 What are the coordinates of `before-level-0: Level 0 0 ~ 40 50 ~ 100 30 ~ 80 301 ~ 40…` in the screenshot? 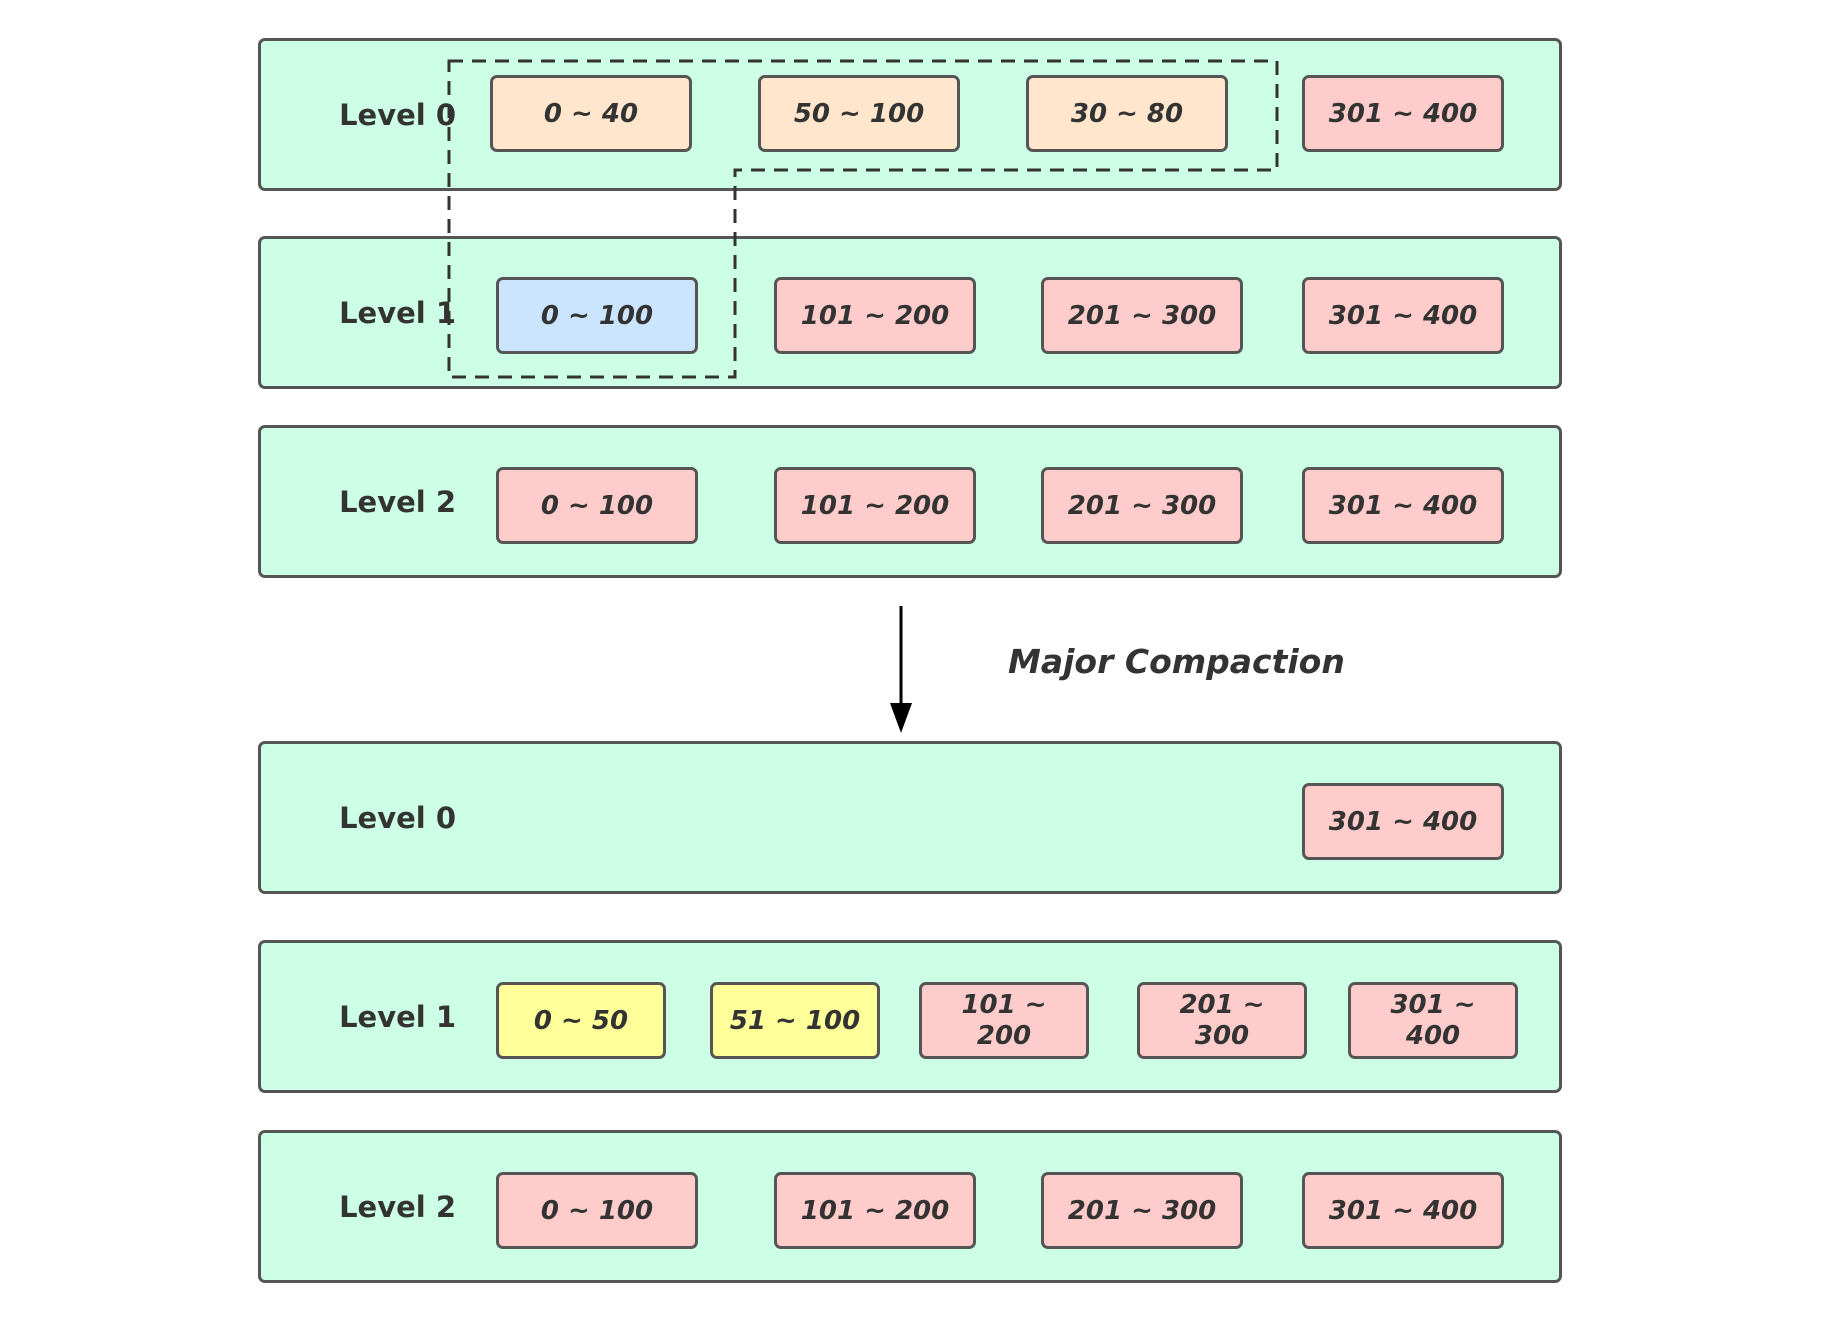 It's located at (910, 114).